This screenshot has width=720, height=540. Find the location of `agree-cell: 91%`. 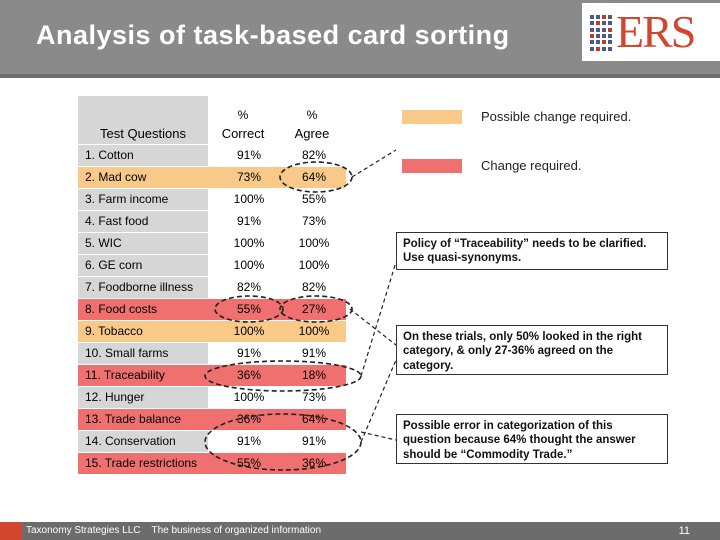

agree-cell: 91% is located at coordinates (312, 352).